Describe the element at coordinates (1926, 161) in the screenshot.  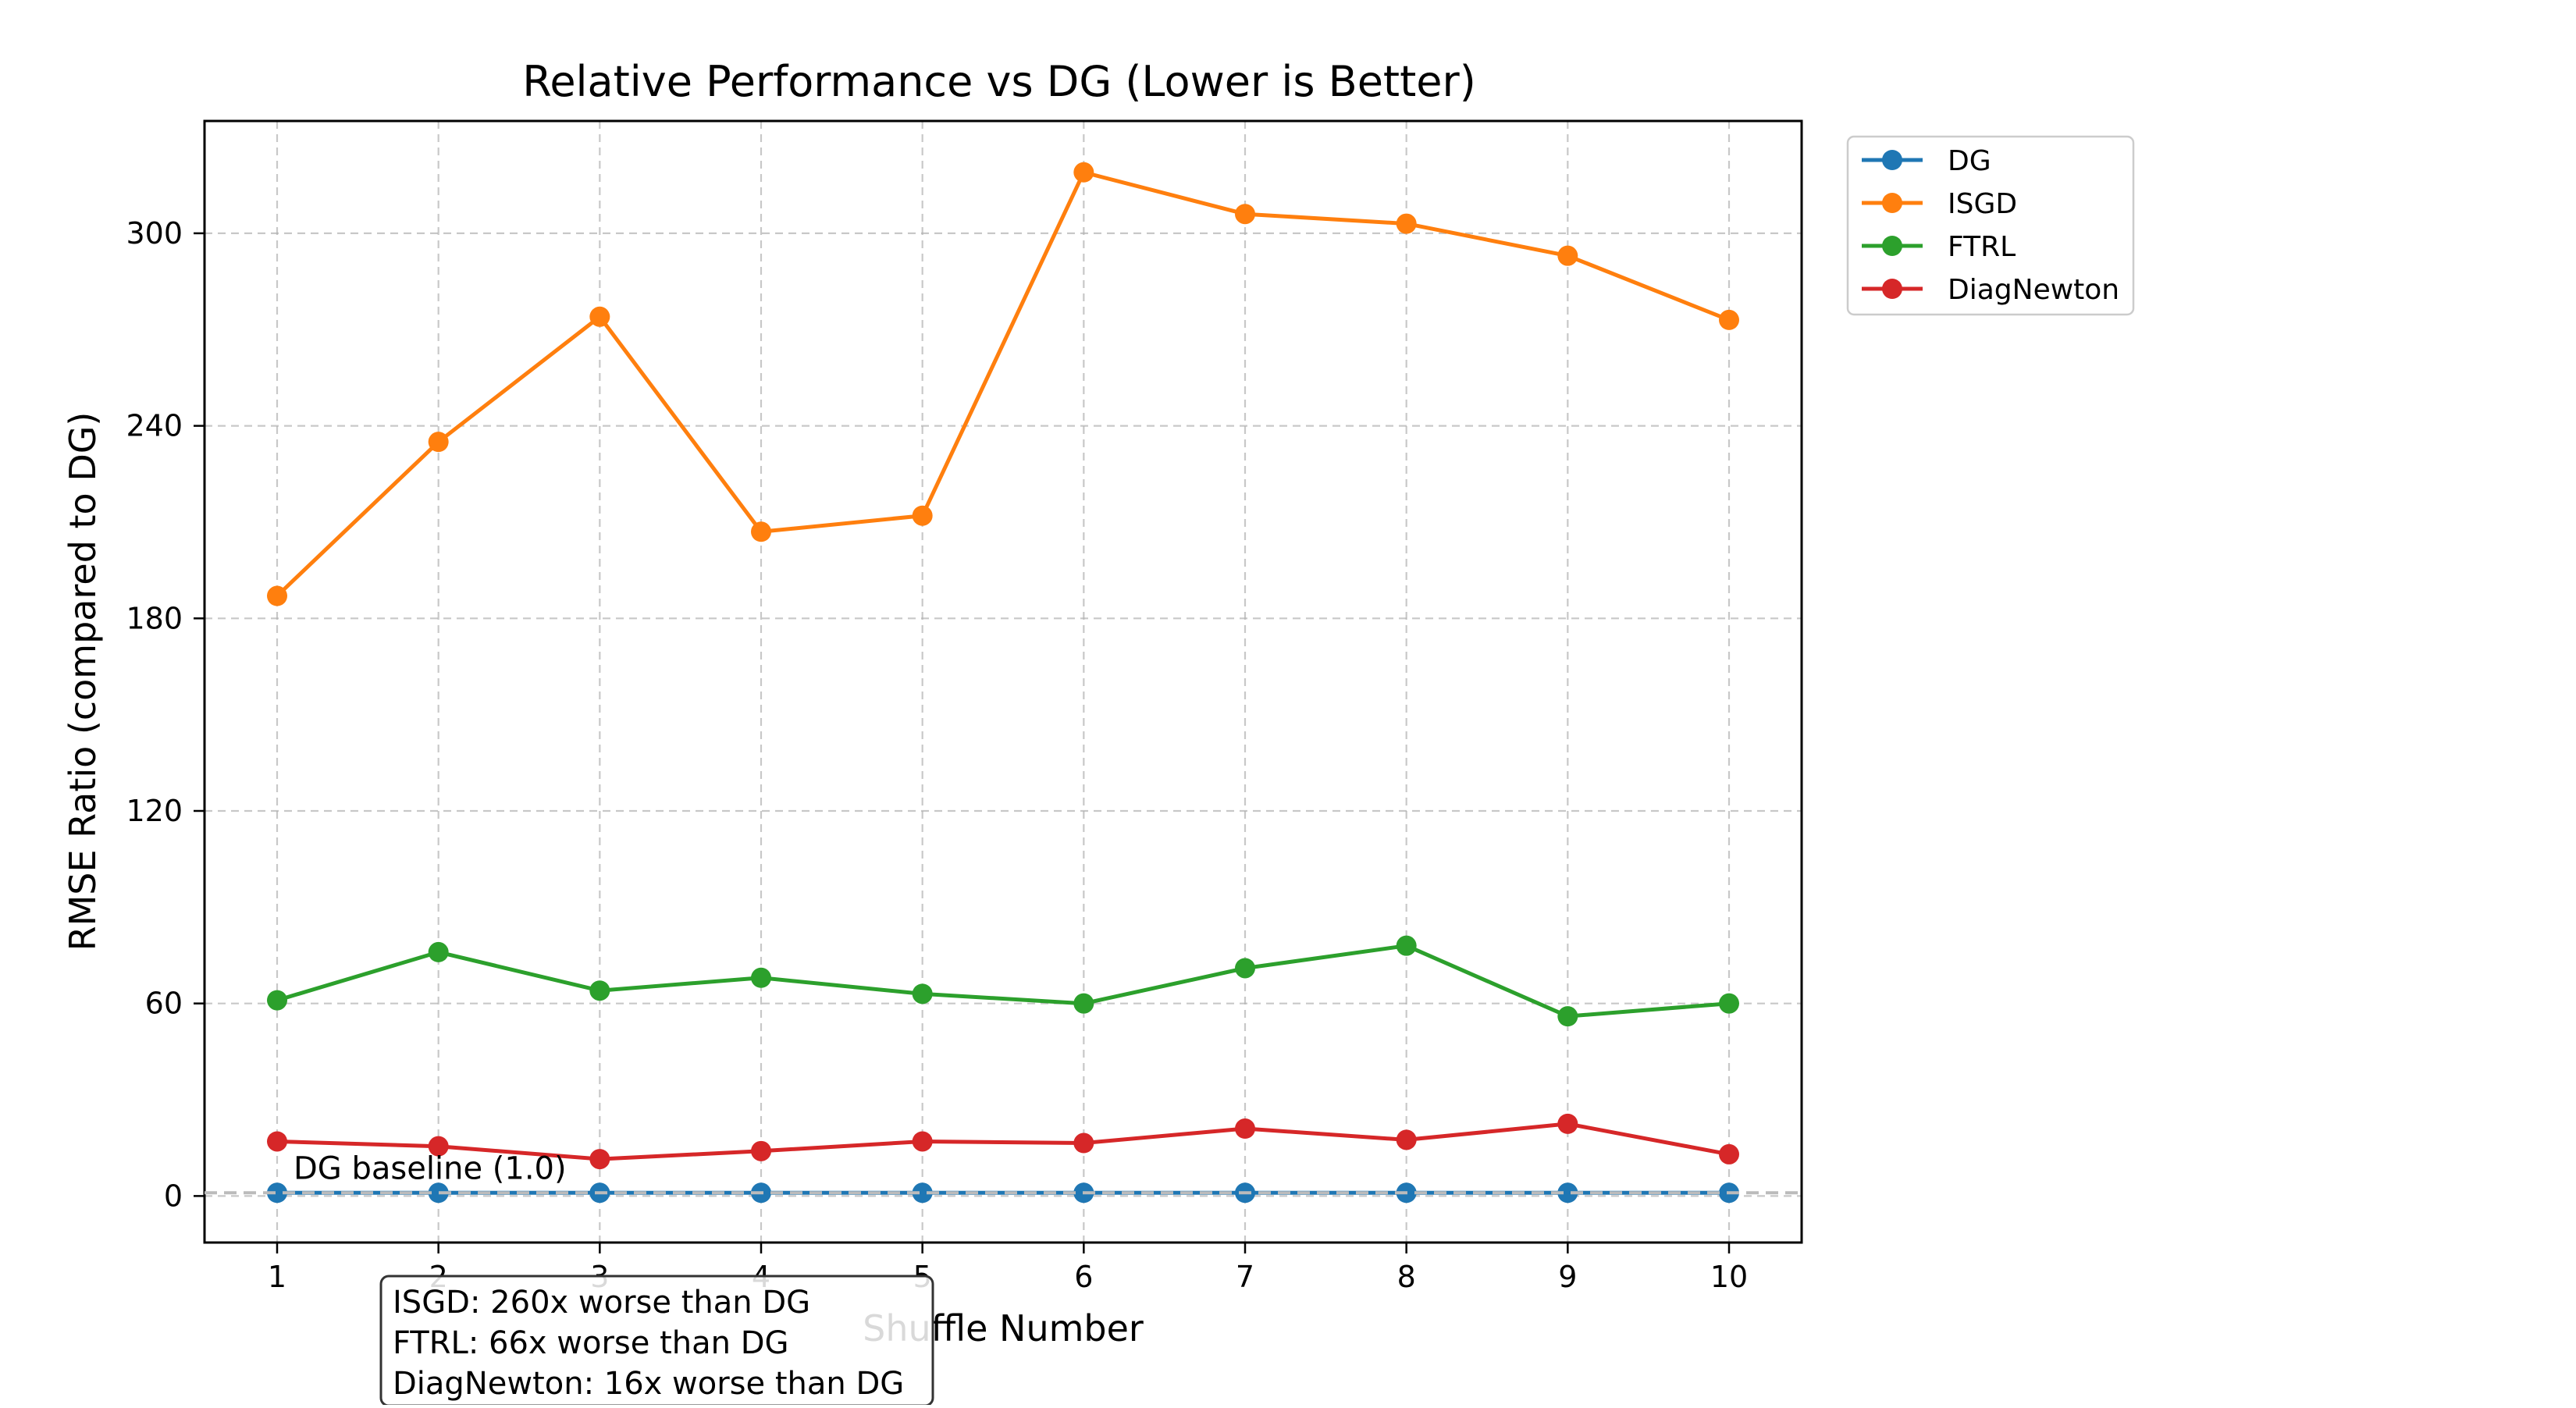
I see `legend-entry-dg: DG` at that location.